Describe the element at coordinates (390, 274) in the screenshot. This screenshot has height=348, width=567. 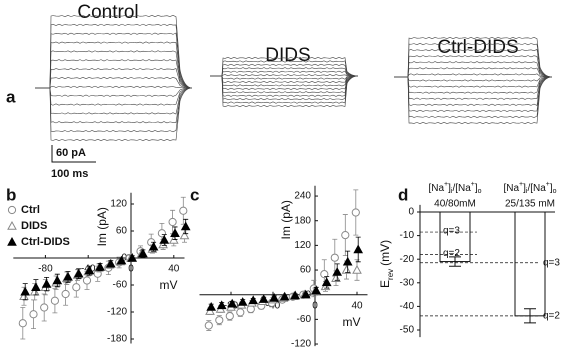
I see `y-label-sub: rev` at that location.